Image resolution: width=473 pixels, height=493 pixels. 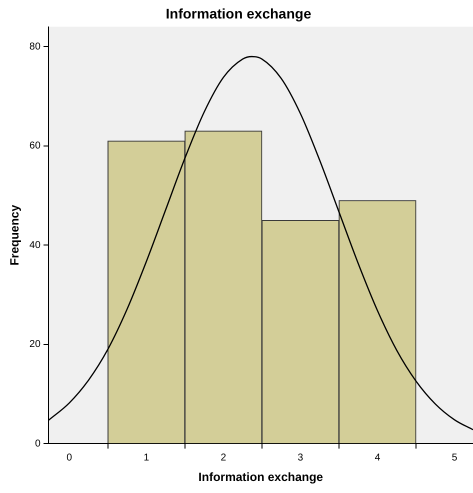 I want to click on y-tick-label: 80, so click(x=35, y=46).